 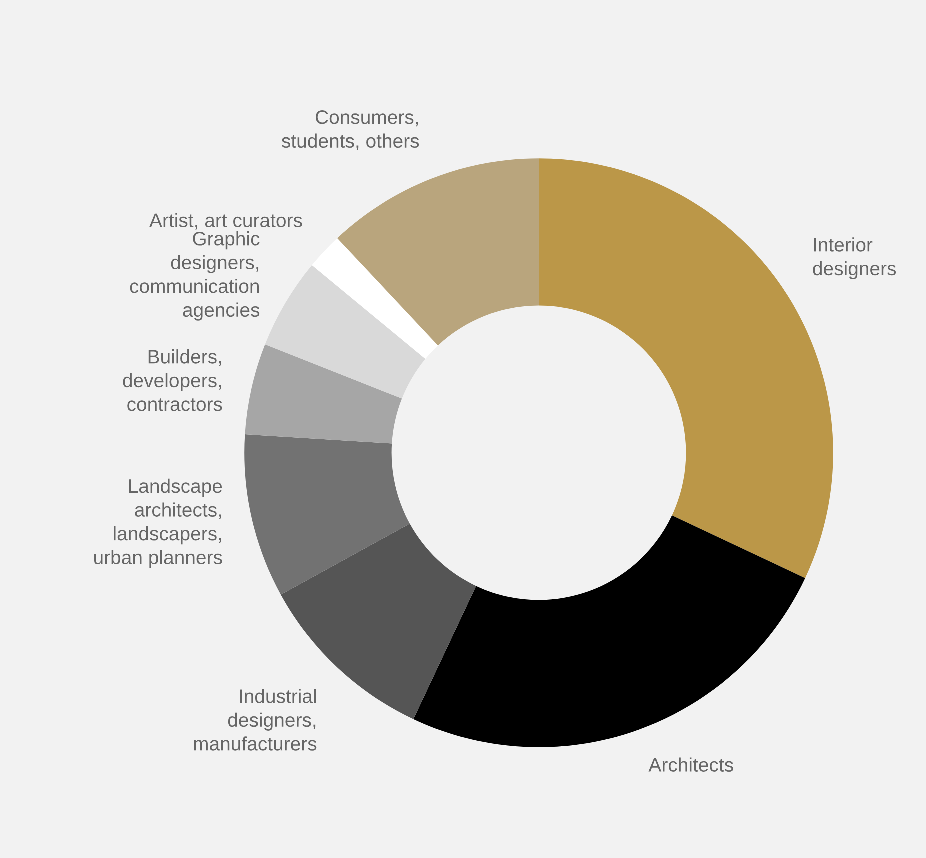 What do you see at coordinates (172, 381) in the screenshot?
I see `slice-label: Builders, developers, contractors` at bounding box center [172, 381].